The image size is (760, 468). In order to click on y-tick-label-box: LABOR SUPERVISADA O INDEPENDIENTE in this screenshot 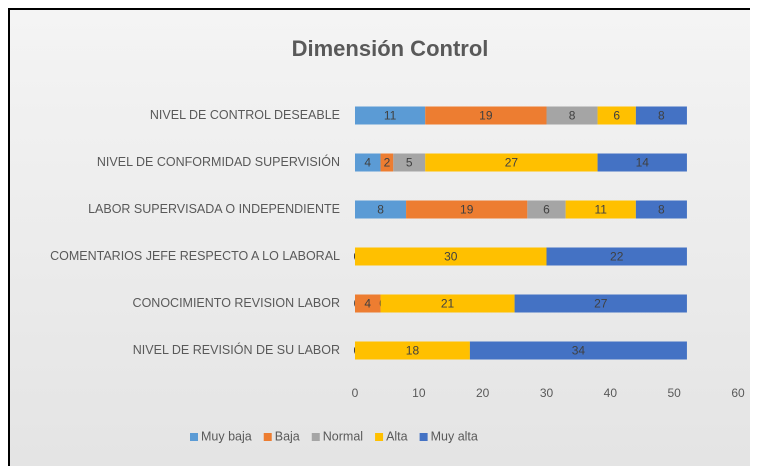, I will do `click(180, 210)`.